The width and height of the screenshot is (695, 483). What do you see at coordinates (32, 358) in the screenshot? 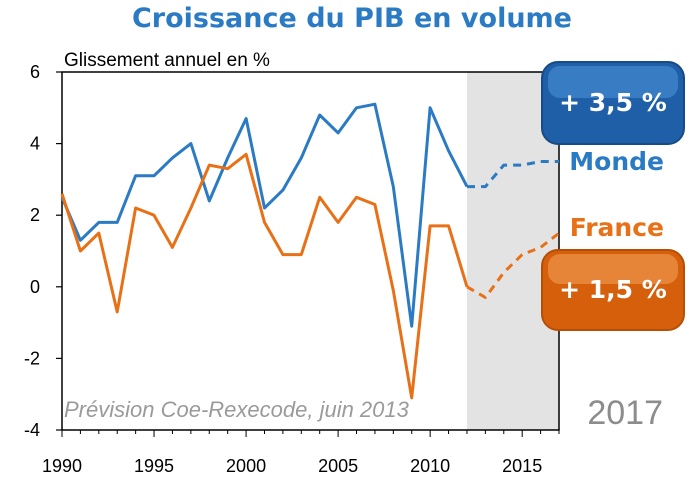
I see `y-tick-label: -2` at bounding box center [32, 358].